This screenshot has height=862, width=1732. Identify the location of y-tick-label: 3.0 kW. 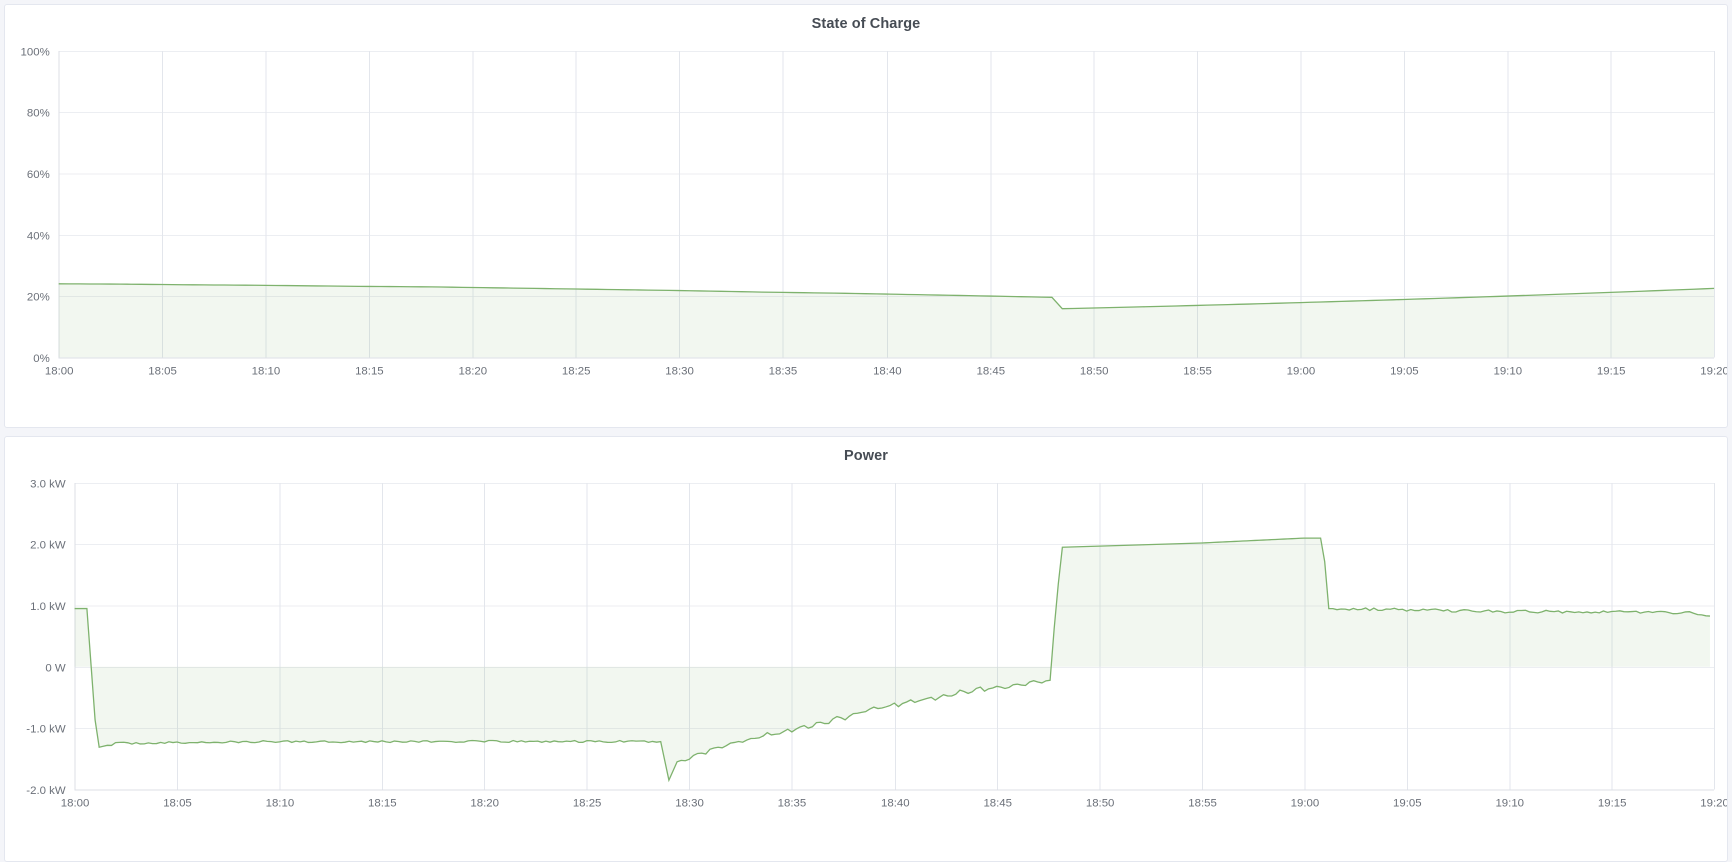
(48, 484).